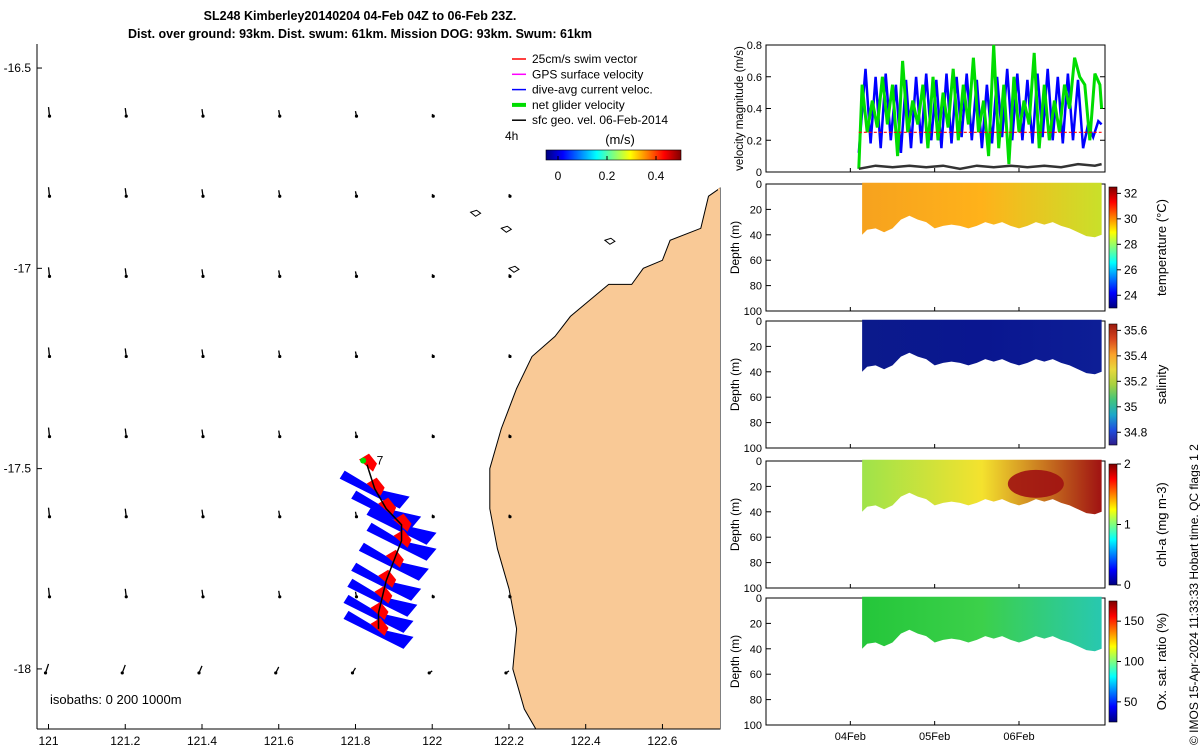 This screenshot has height=750, width=1200. What do you see at coordinates (1136, 381) in the screenshot?
I see `colorbar-tick-label: 35.2` at bounding box center [1136, 381].